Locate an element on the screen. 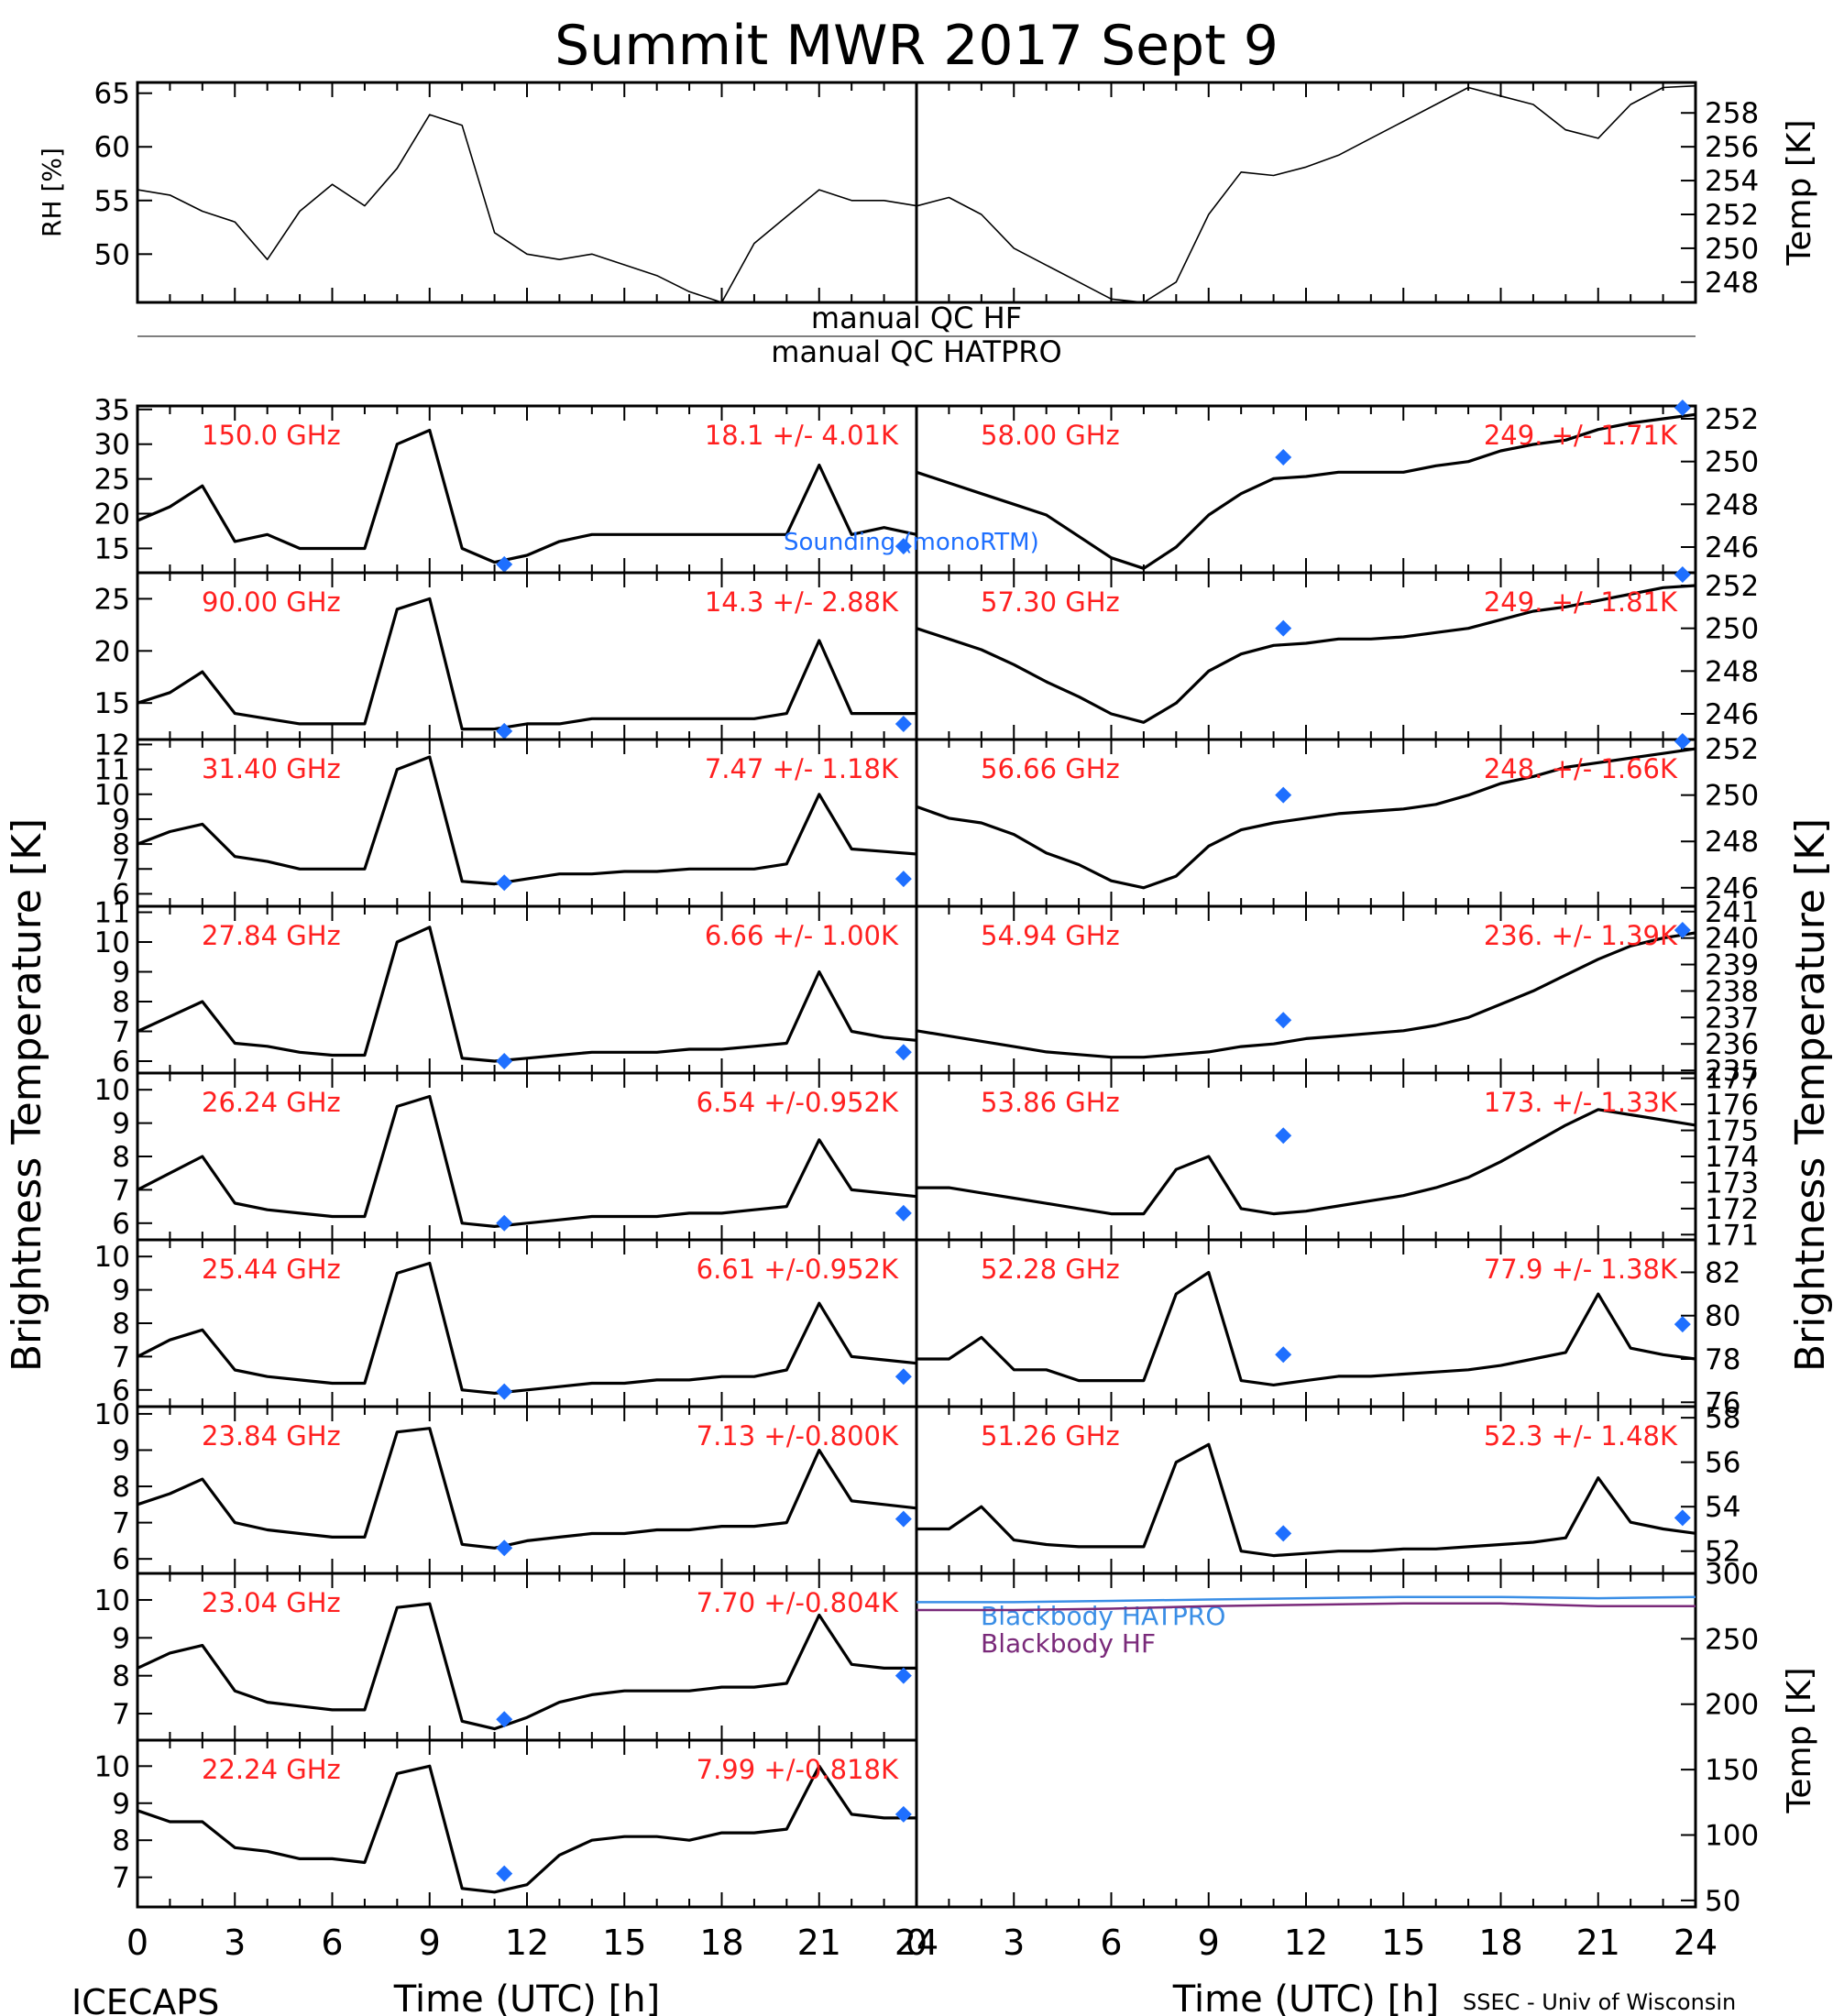 The image size is (1833, 2016). panel-16: 76 78 80 82 52.28 GHz 77.9 +/- 1.38K is located at coordinates (1327, 1328).